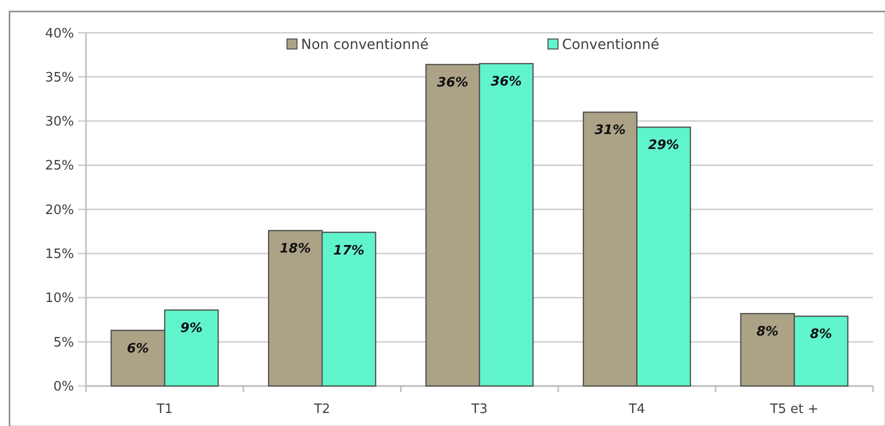  Describe the element at coordinates (59, 254) in the screenshot. I see `y-tick-label: 15%` at that location.